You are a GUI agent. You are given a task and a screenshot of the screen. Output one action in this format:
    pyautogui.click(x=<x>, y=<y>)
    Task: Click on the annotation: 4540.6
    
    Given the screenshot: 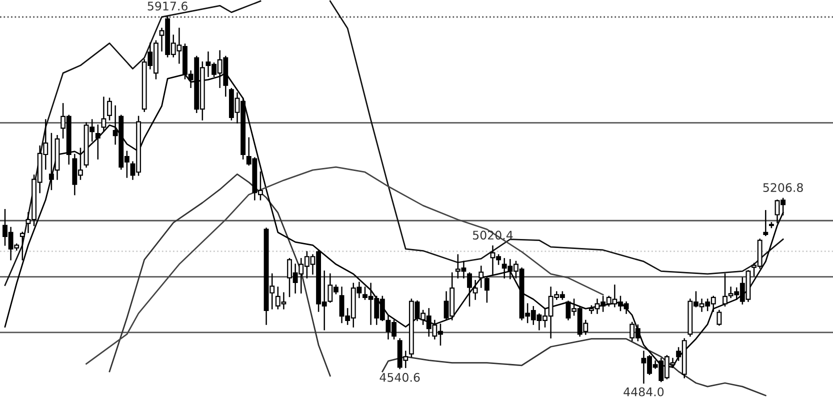 What is the action you would take?
    pyautogui.click(x=400, y=377)
    